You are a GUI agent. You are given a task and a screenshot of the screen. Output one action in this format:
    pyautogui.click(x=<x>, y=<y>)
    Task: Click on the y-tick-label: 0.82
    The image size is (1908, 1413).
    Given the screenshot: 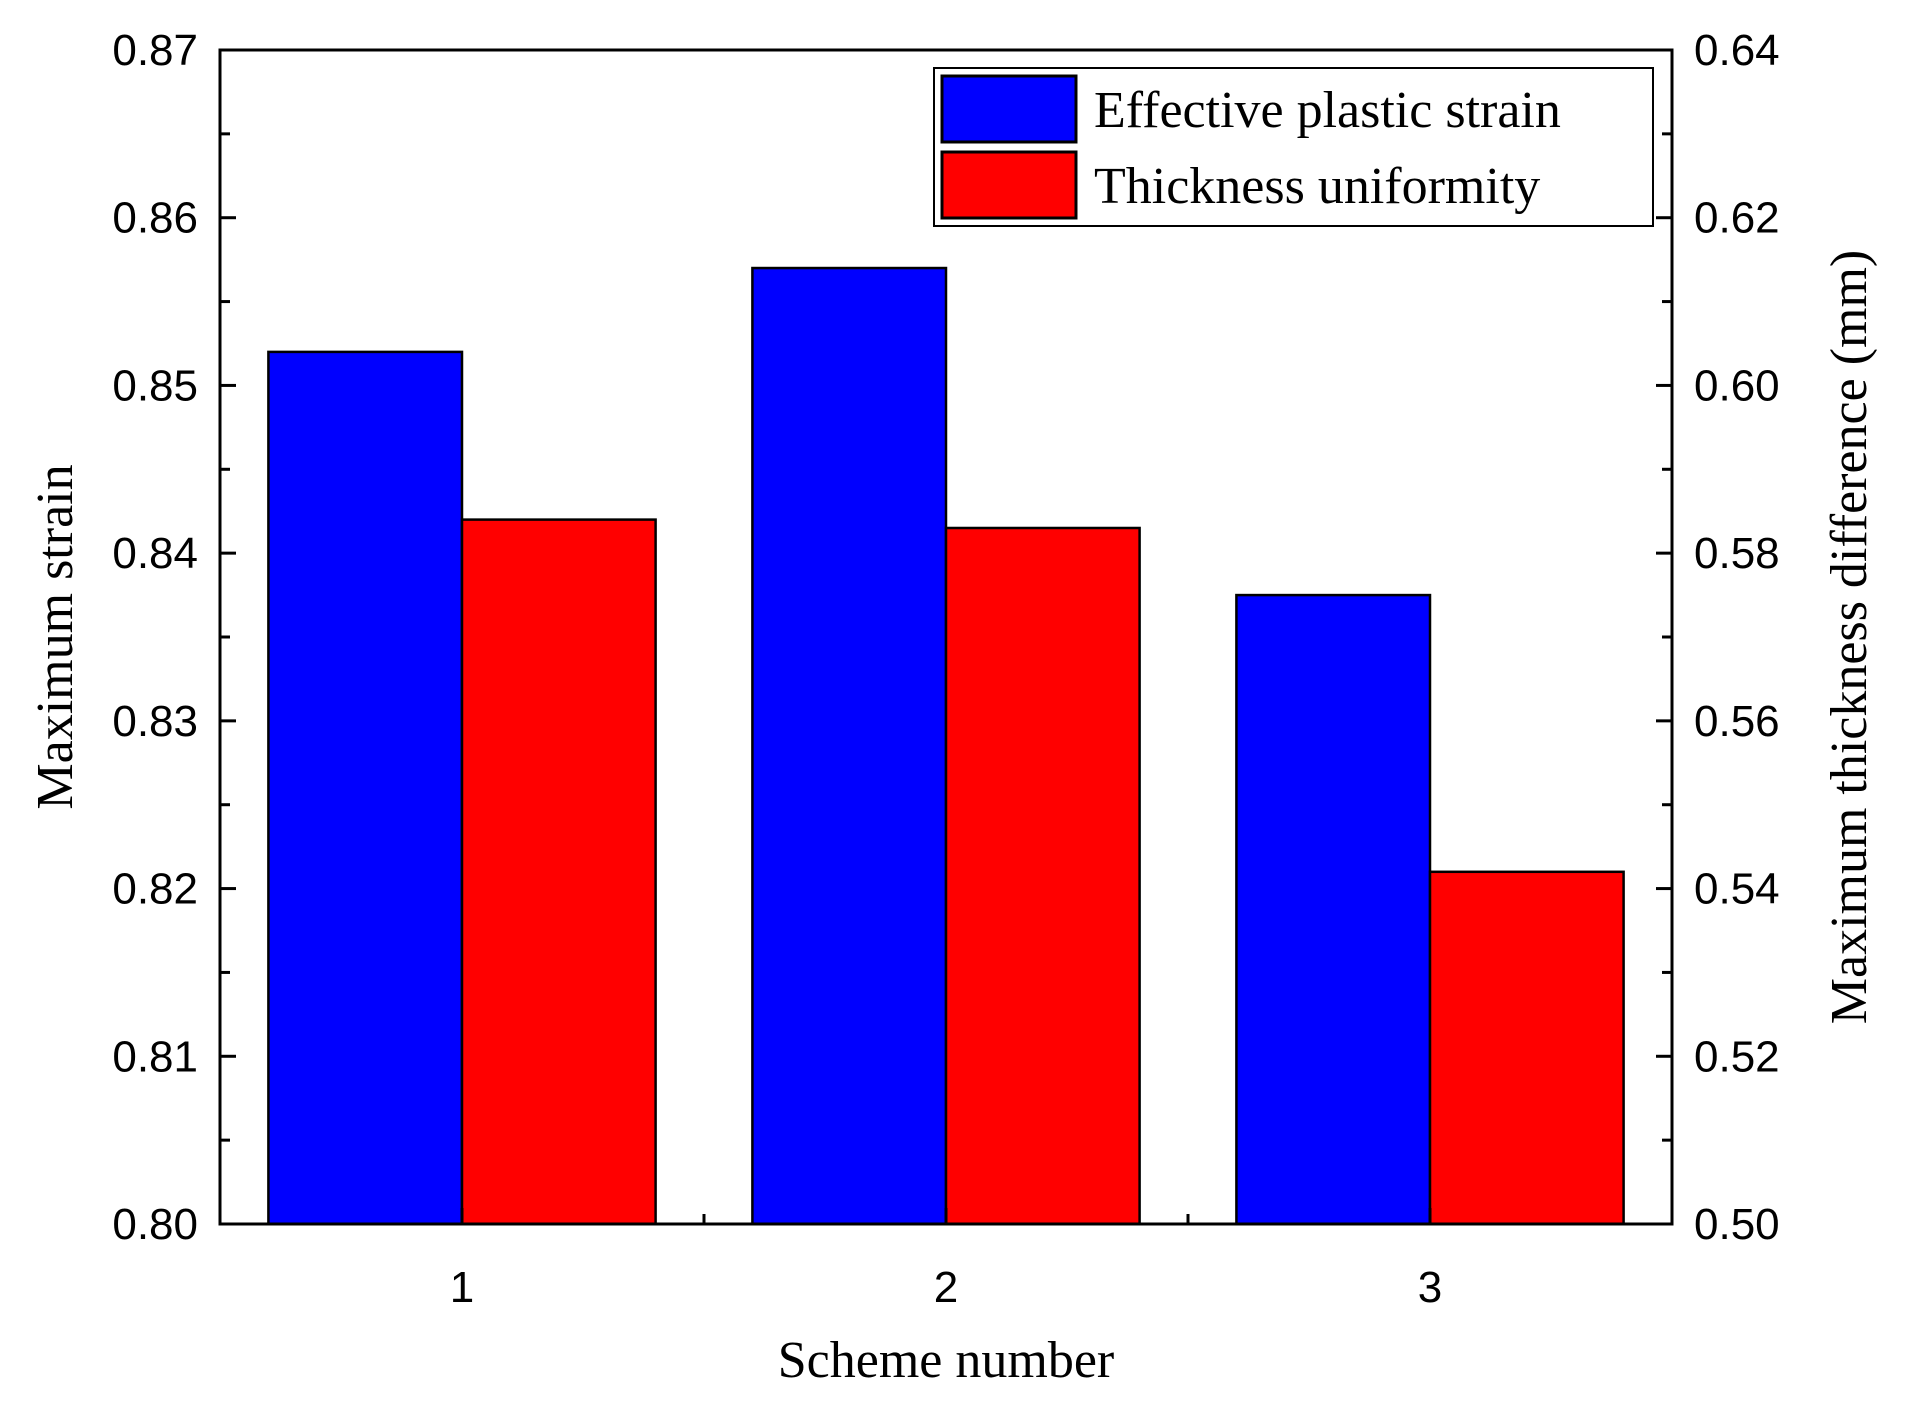 What is the action you would take?
    pyautogui.click(x=155, y=889)
    